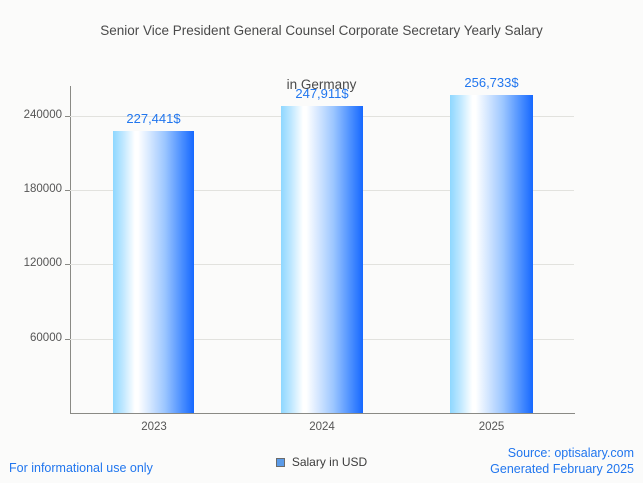 Image resolution: width=643 pixels, height=483 pixels. Describe the element at coordinates (491, 244) in the screenshot. I see `bar-2025: 256,733$` at that location.